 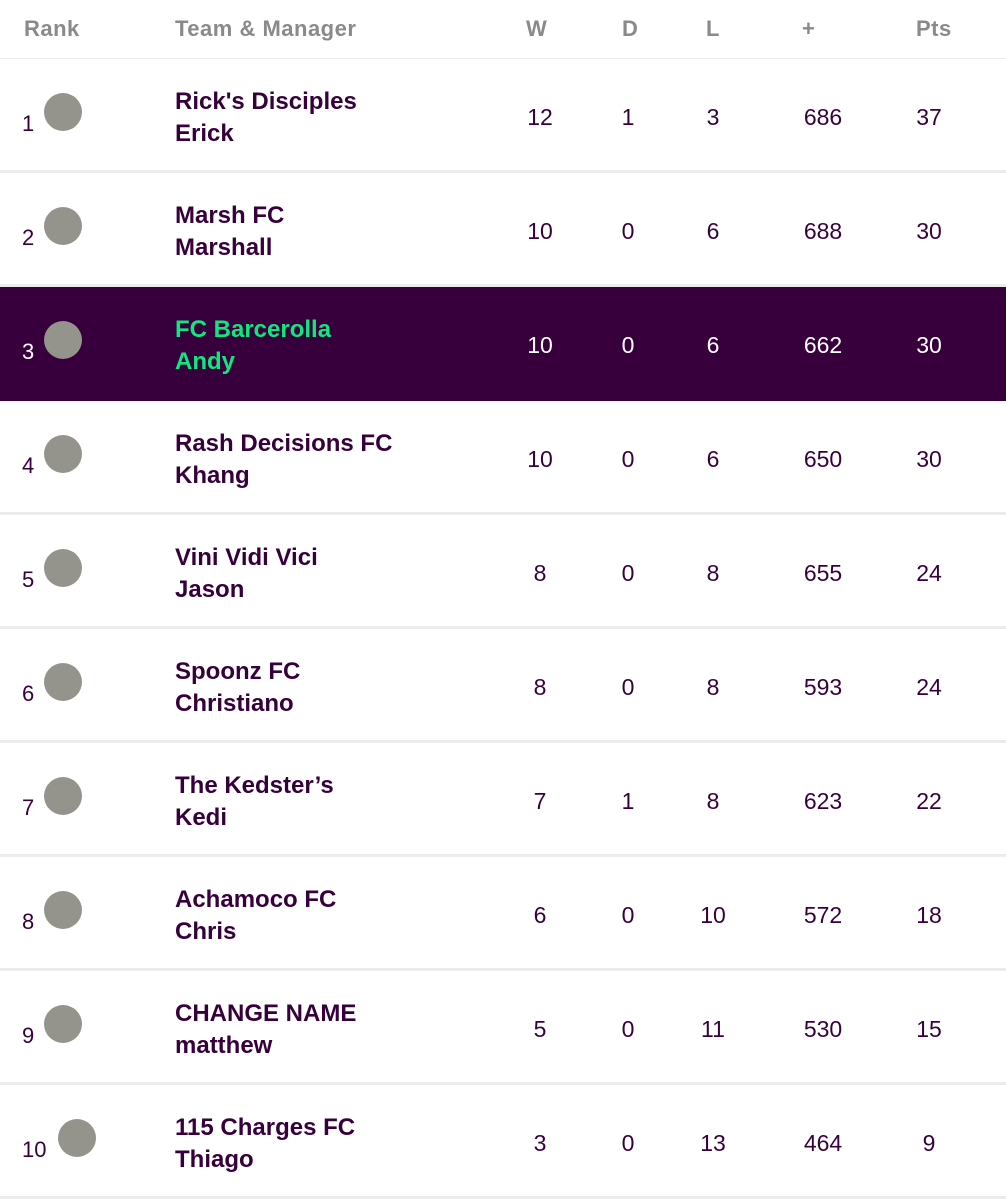 I want to click on team-manager-cell: Rick's Disciples Erick, so click(x=266, y=118).